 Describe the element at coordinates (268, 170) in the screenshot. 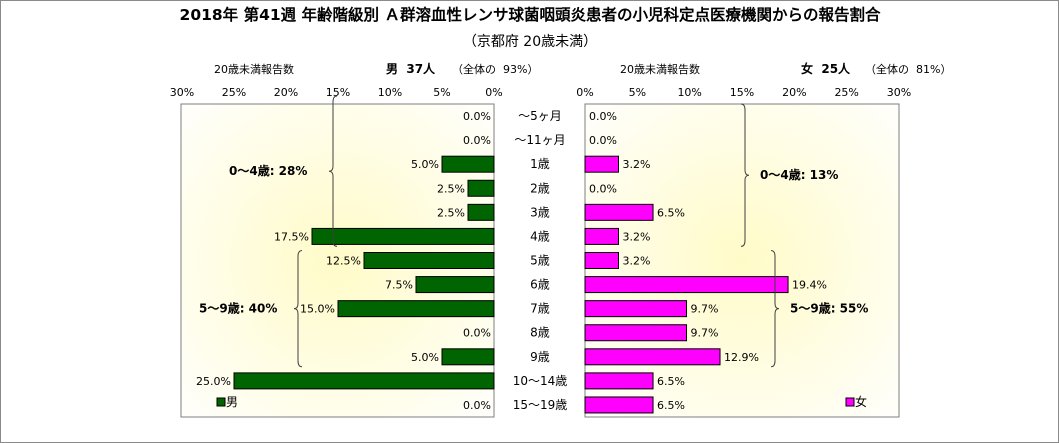

I see `annotation-left-0-4: 0～4歳: 28%` at that location.